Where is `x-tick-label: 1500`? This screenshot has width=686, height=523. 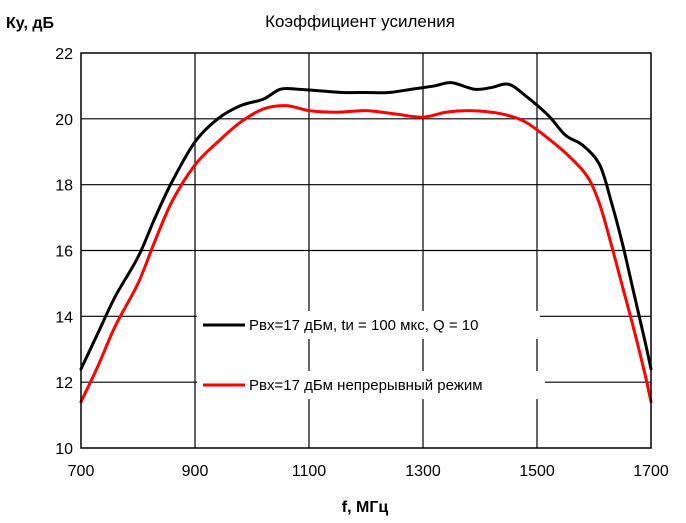 x-tick-label: 1500 is located at coordinates (537, 471).